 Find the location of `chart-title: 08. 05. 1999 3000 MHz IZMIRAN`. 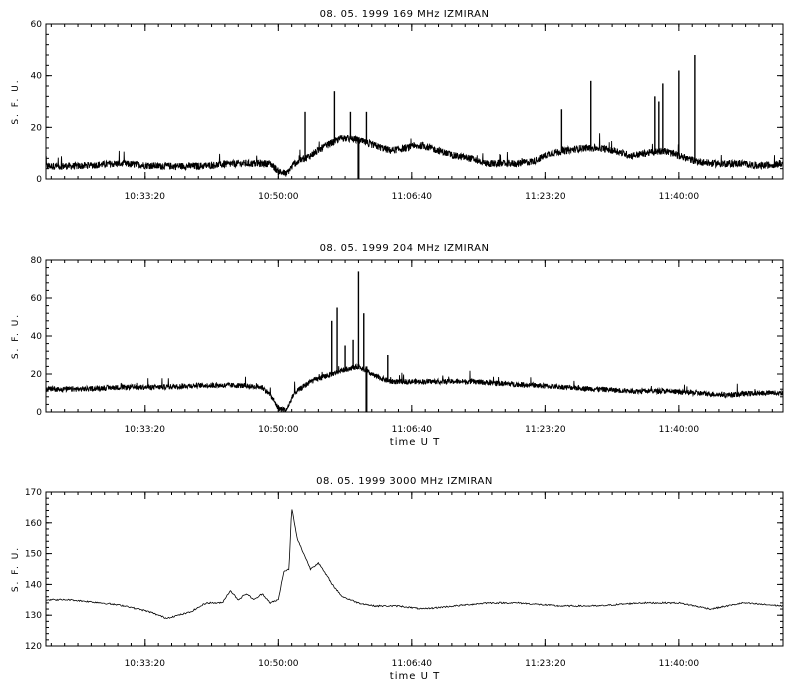

chart-title: 08. 05. 1999 3000 MHz IZMIRAN is located at coordinates (404, 481).